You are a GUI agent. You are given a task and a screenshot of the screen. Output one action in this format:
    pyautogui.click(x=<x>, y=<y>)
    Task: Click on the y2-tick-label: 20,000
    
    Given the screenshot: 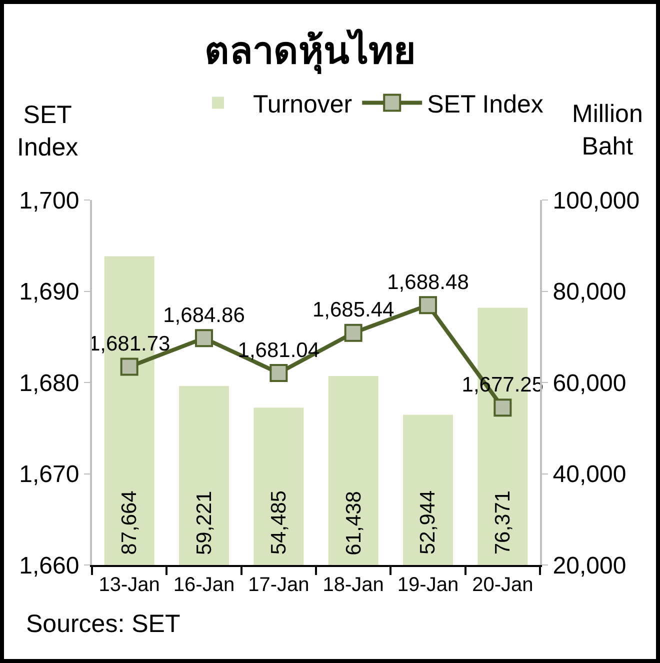 What is the action you would take?
    pyautogui.click(x=589, y=566)
    